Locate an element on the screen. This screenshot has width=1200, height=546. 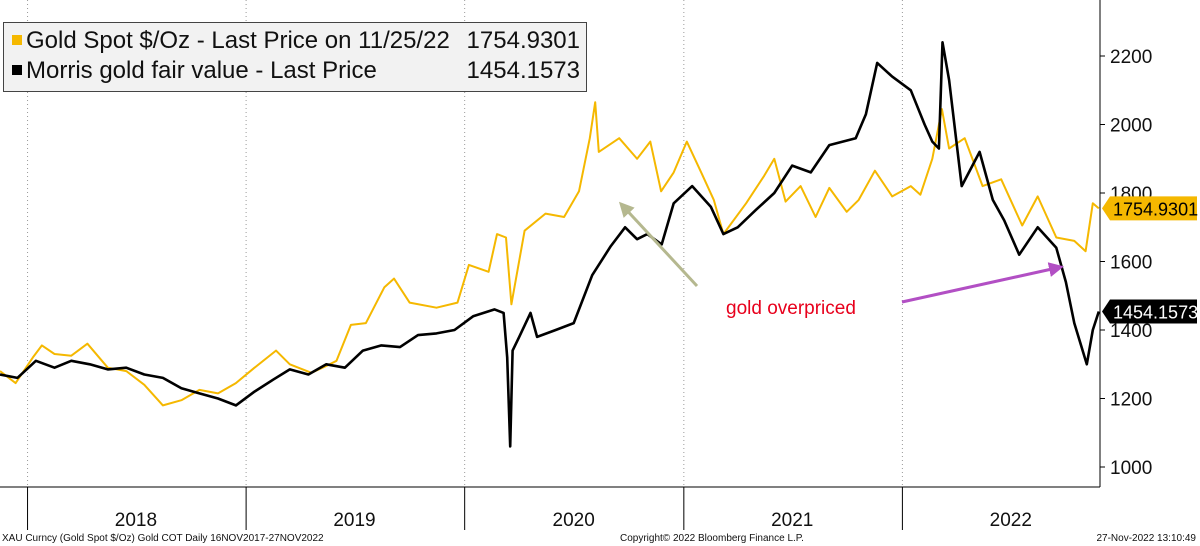
x-tick-label: 2022 is located at coordinates (1011, 520).